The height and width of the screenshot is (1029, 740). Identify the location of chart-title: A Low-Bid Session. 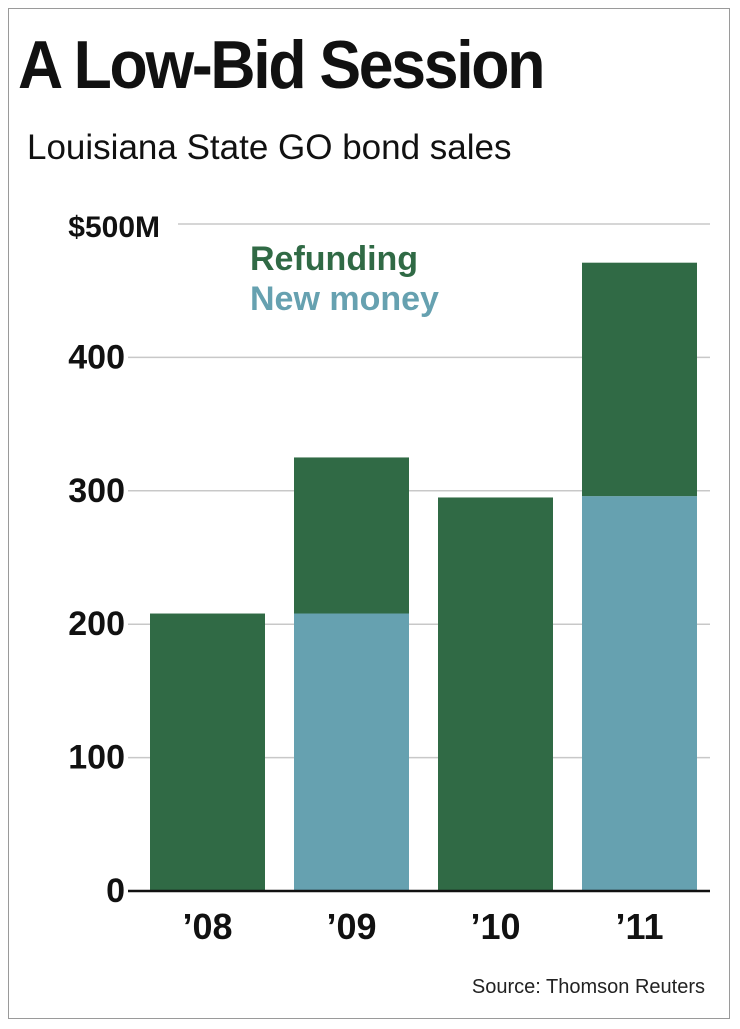
(281, 65).